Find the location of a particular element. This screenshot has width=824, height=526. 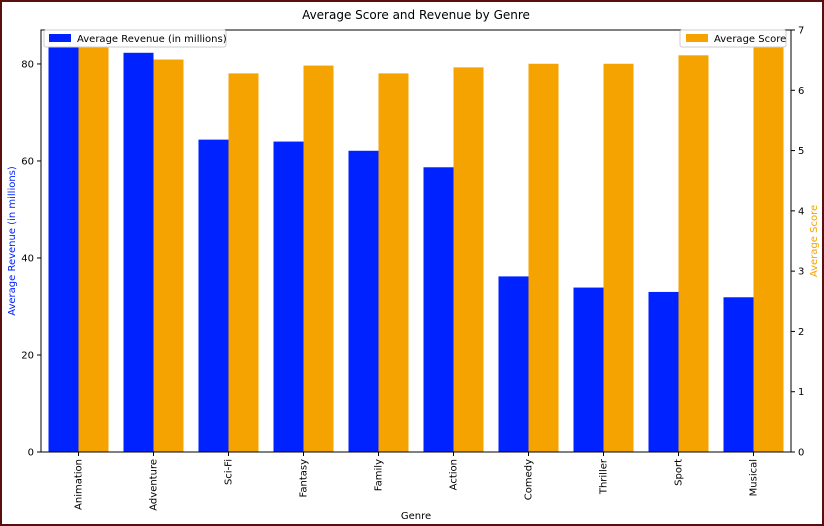

bar-score-musical is located at coordinates (768, 242).